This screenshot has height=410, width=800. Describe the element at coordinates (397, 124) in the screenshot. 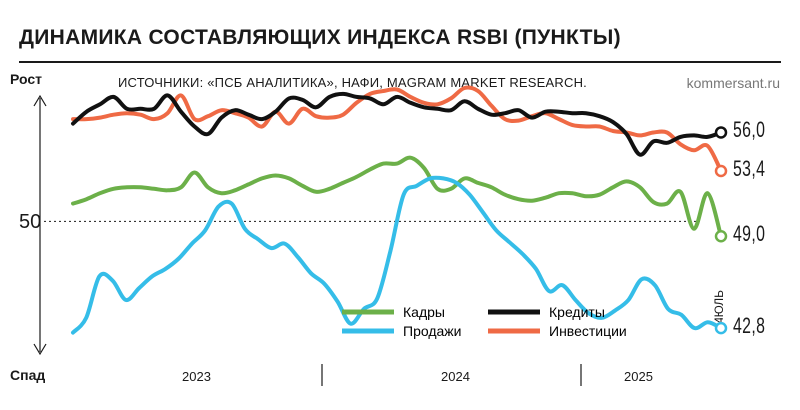

I see `series-line-kredity` at that location.